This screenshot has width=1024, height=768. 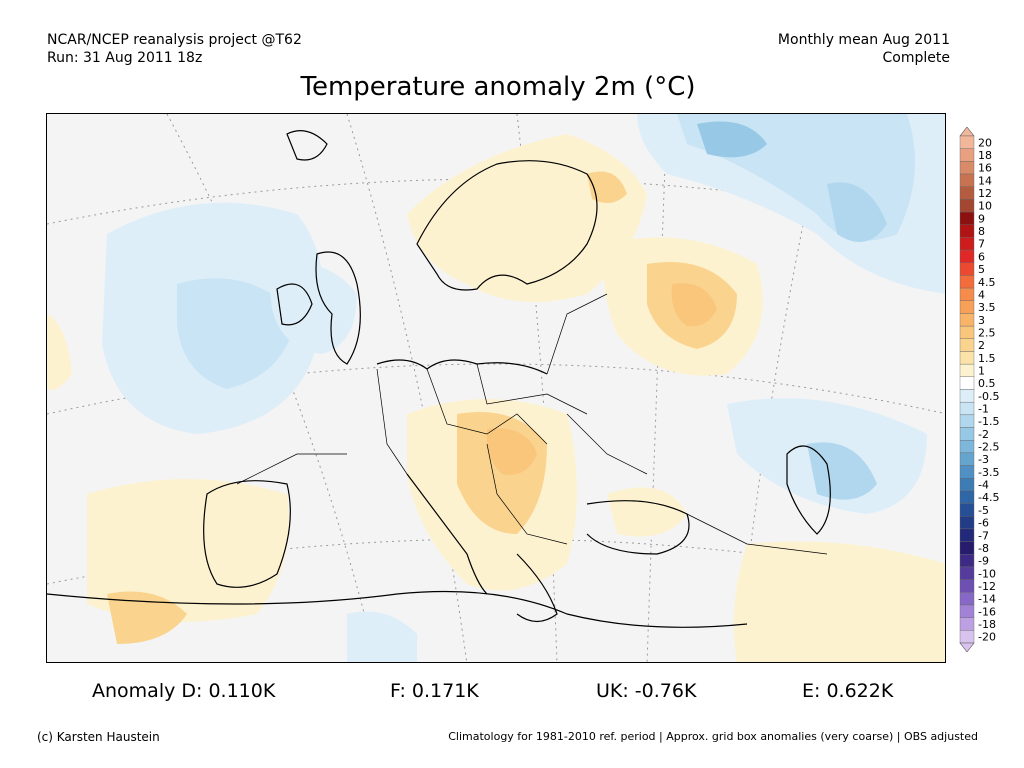 I want to click on scandinavia-warm-area, so click(x=527, y=218).